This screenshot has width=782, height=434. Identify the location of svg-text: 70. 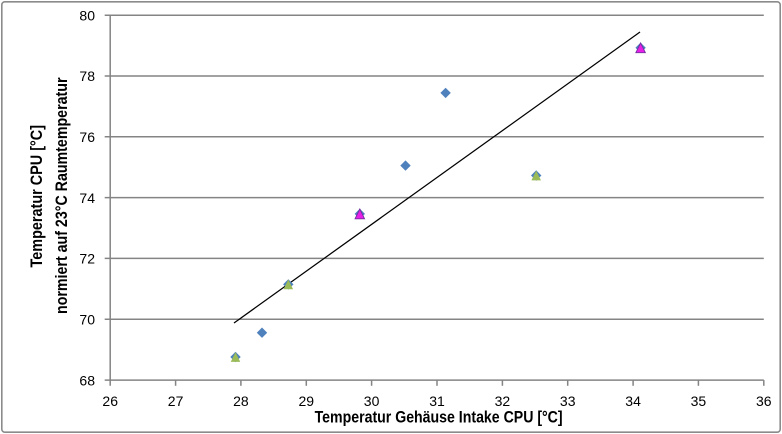
(87, 319).